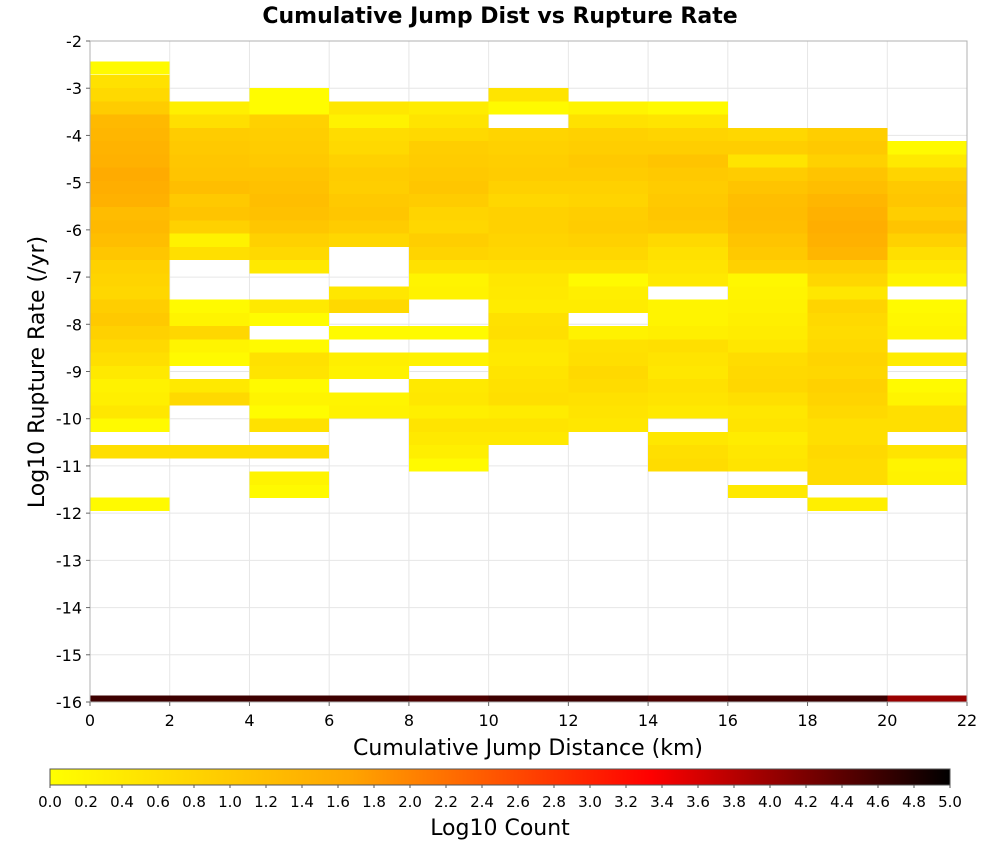 The image size is (1000, 850). I want to click on colorbar-tick-label: 1.4, so click(302, 802).